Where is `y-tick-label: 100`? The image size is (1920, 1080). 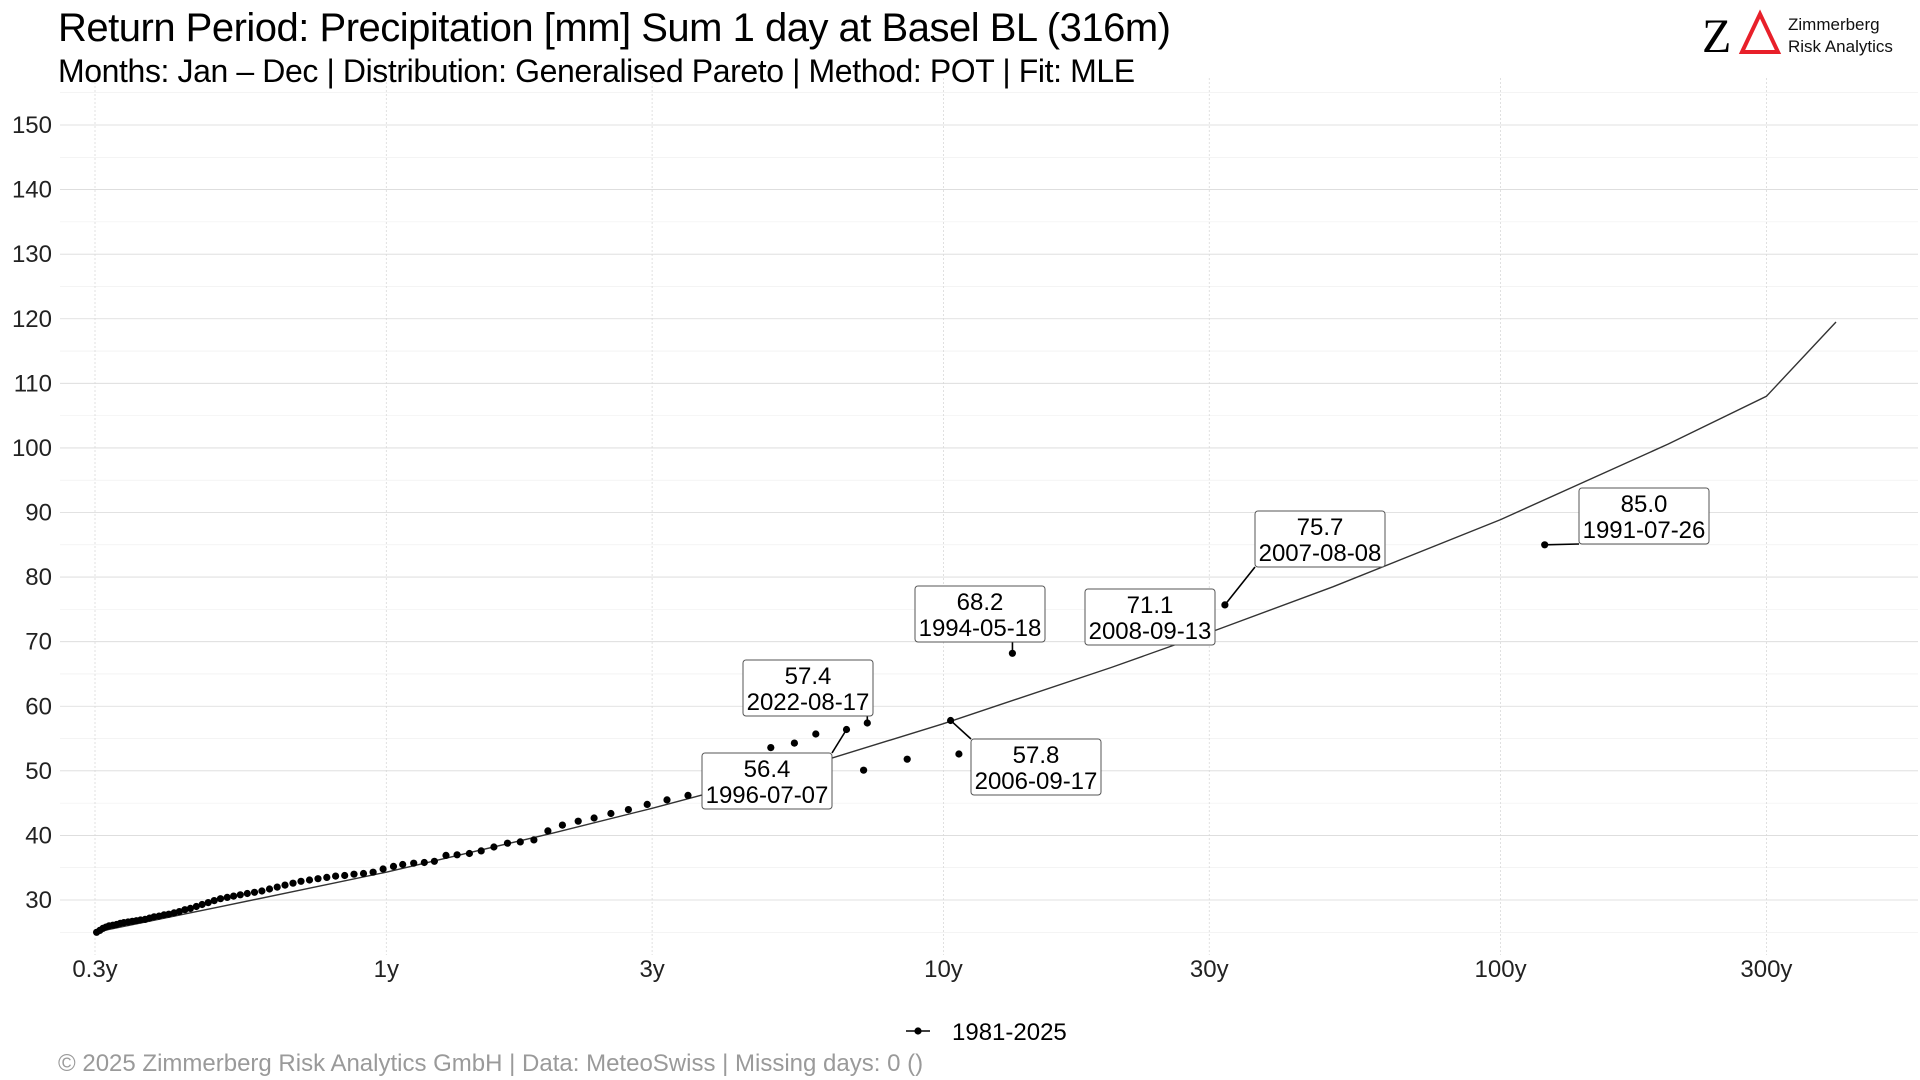
y-tick-label: 100 is located at coordinates (32, 448).